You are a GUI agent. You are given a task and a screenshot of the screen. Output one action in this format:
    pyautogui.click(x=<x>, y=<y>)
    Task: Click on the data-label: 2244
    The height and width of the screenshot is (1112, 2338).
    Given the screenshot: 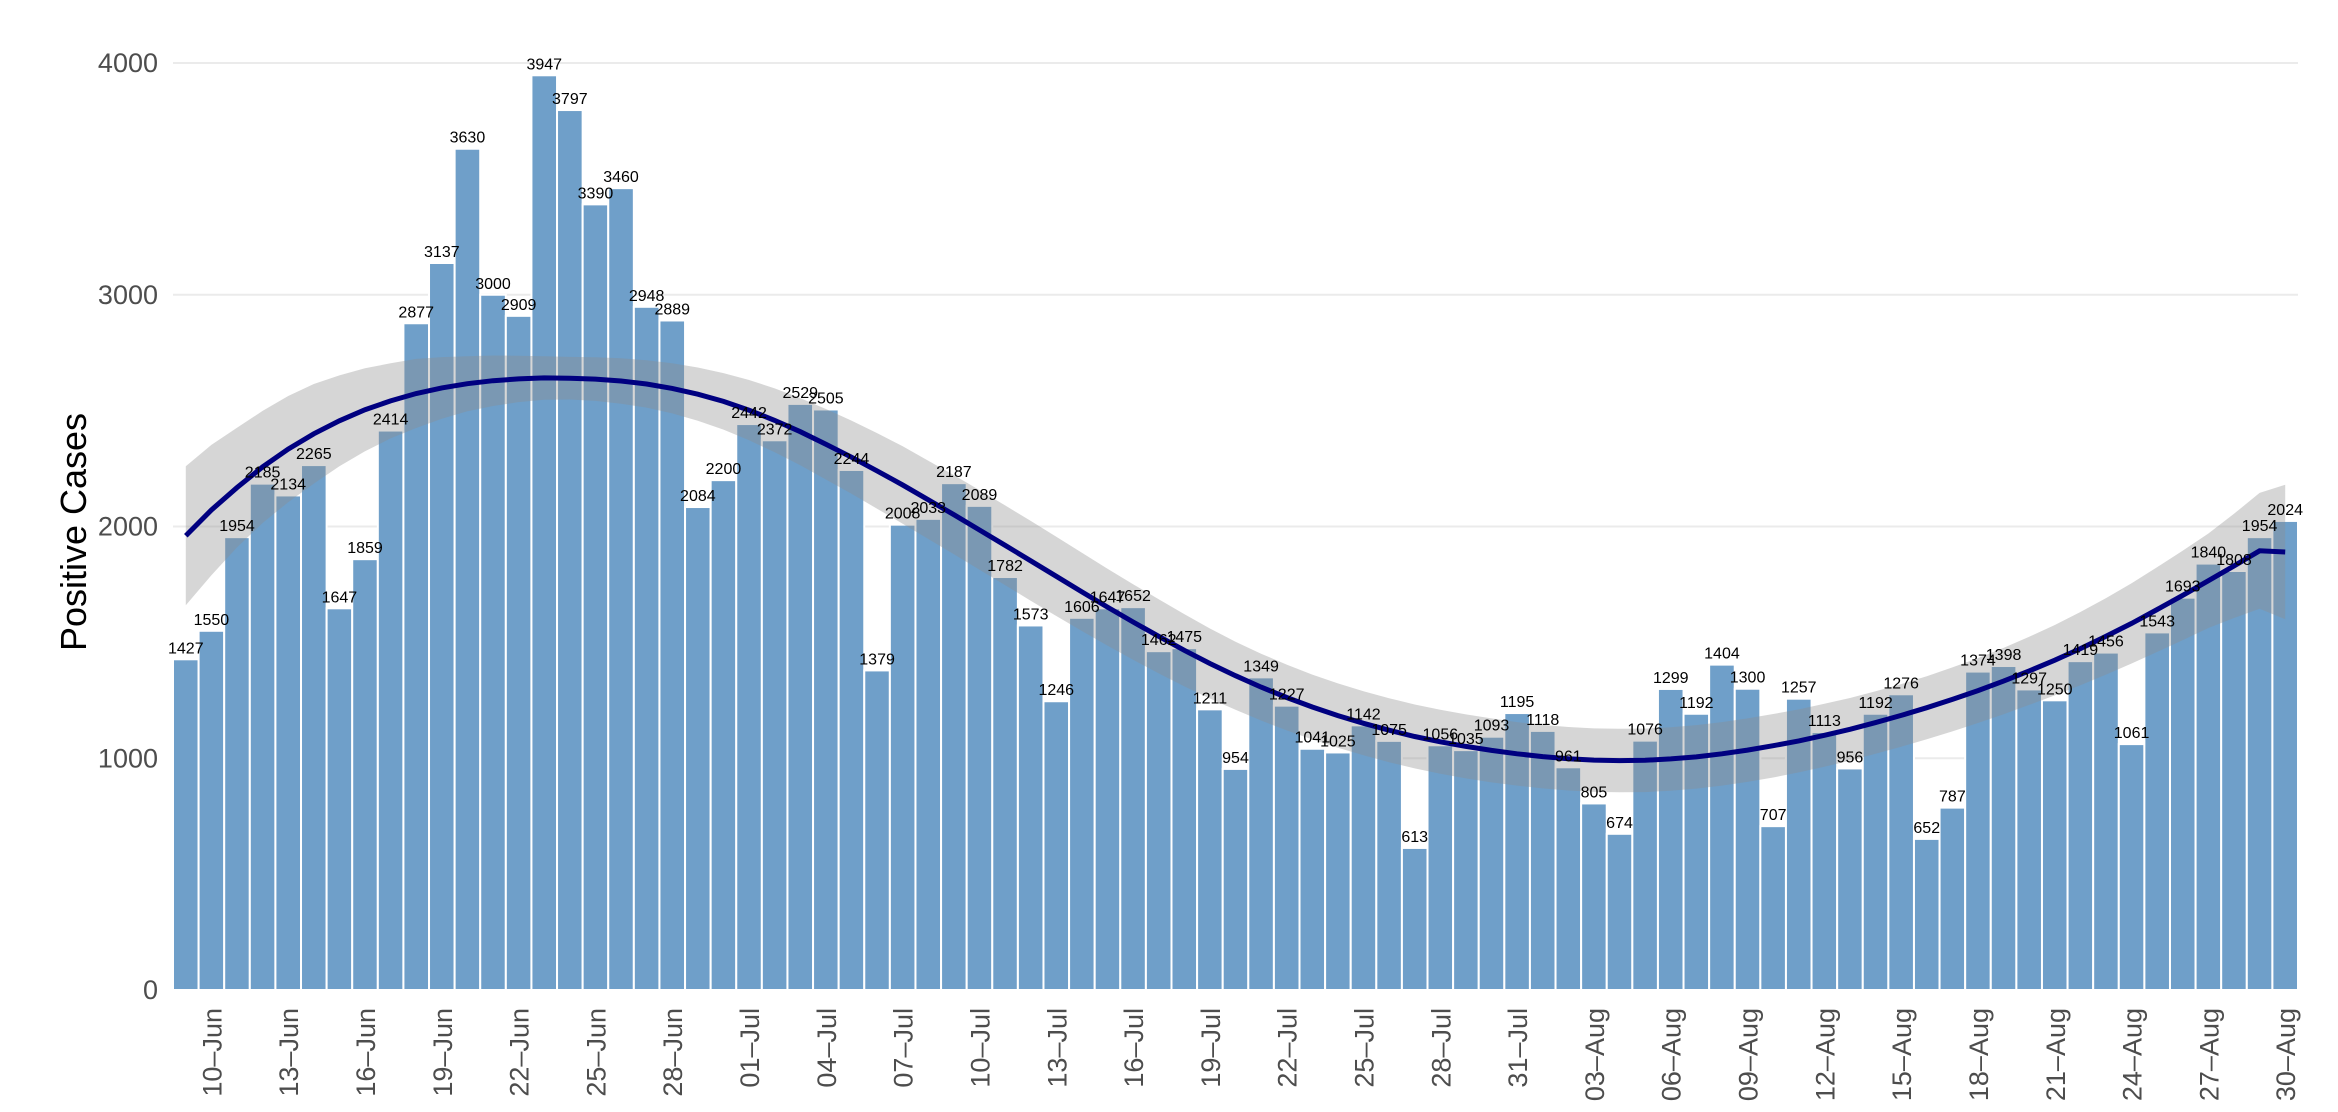 What is the action you would take?
    pyautogui.click(x=852, y=459)
    